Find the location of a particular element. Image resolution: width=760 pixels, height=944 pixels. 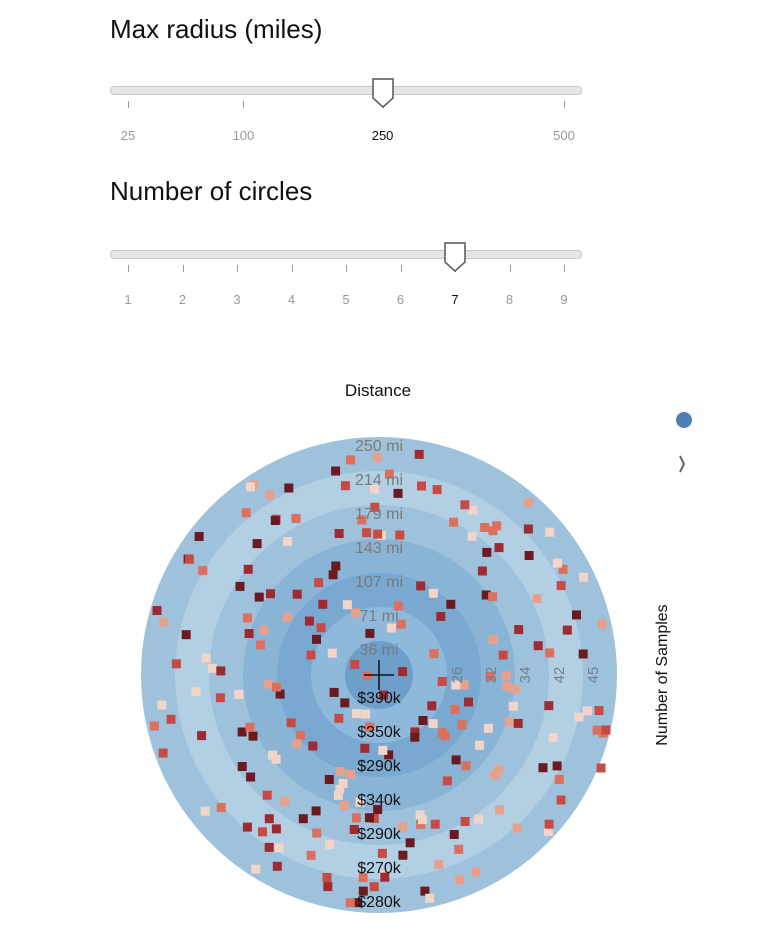

radius-track is located at coordinates (346, 90).